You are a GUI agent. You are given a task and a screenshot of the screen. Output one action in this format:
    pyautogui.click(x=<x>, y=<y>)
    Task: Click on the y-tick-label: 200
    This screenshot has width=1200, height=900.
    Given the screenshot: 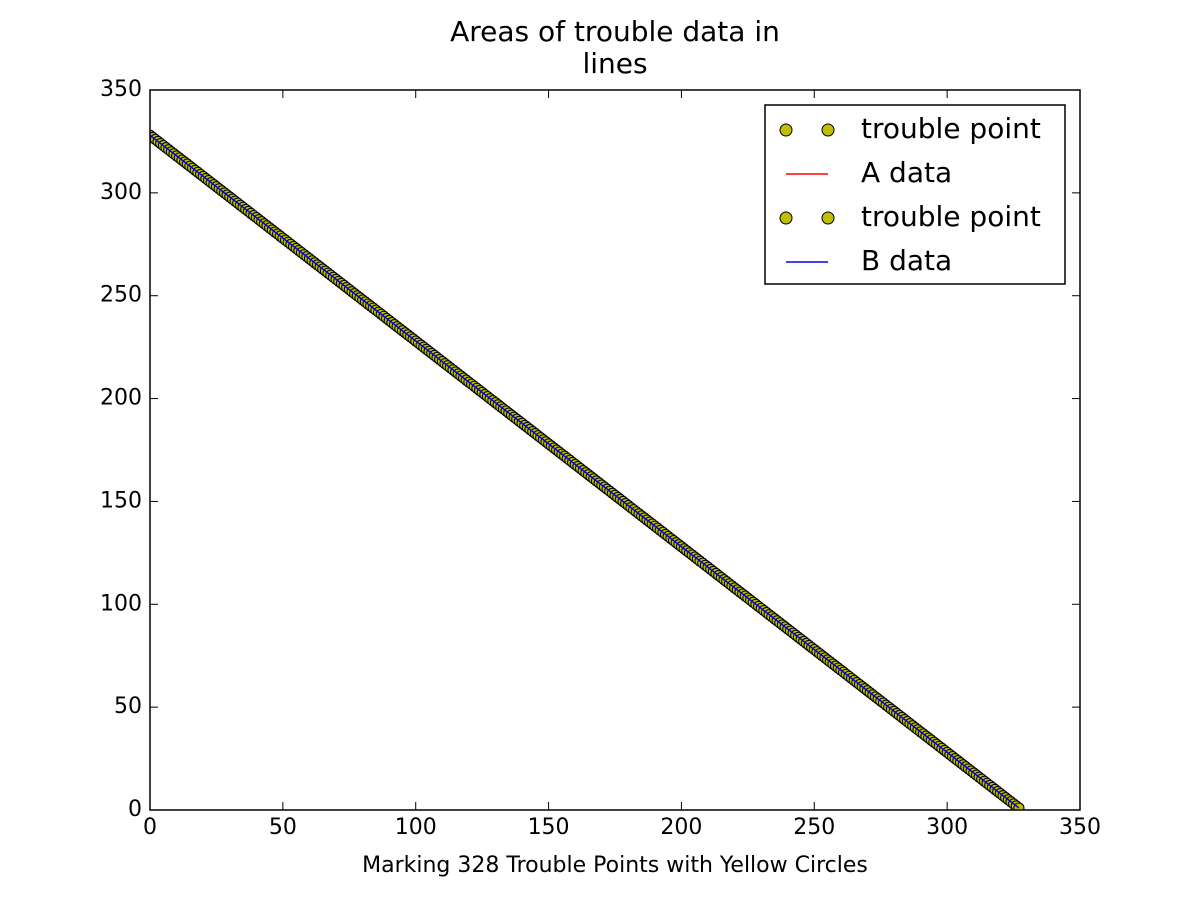 What is the action you would take?
    pyautogui.click(x=121, y=398)
    